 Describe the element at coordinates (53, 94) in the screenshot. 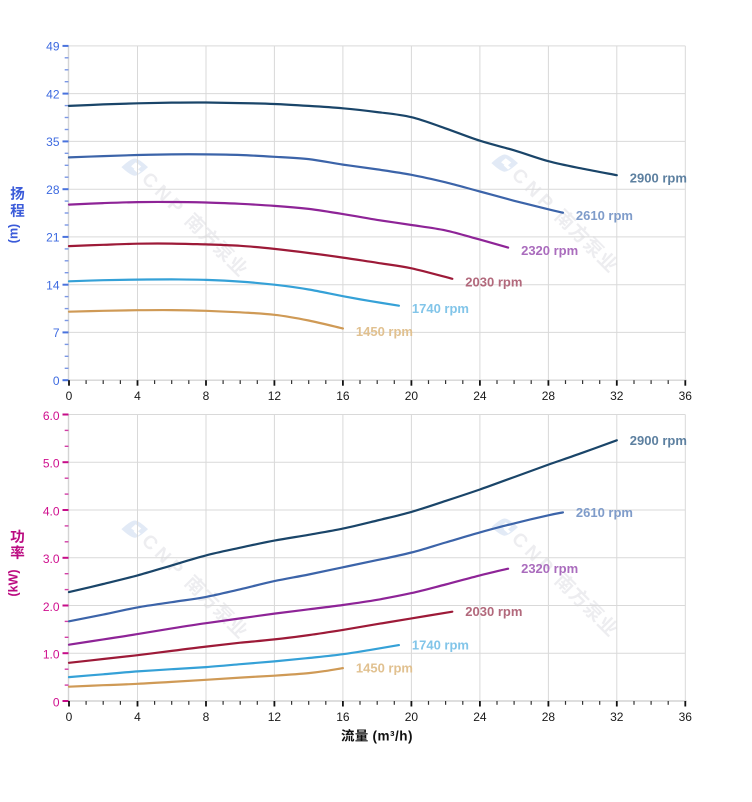

I see `svg-text: 42` at that location.